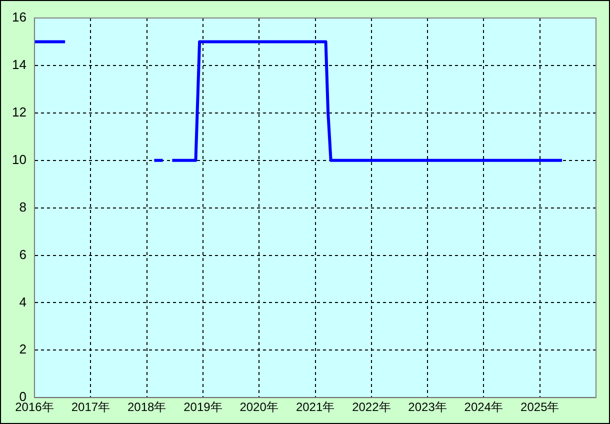  What do you see at coordinates (259, 407) in the screenshot?
I see `x-tick-label: 2020年` at bounding box center [259, 407].